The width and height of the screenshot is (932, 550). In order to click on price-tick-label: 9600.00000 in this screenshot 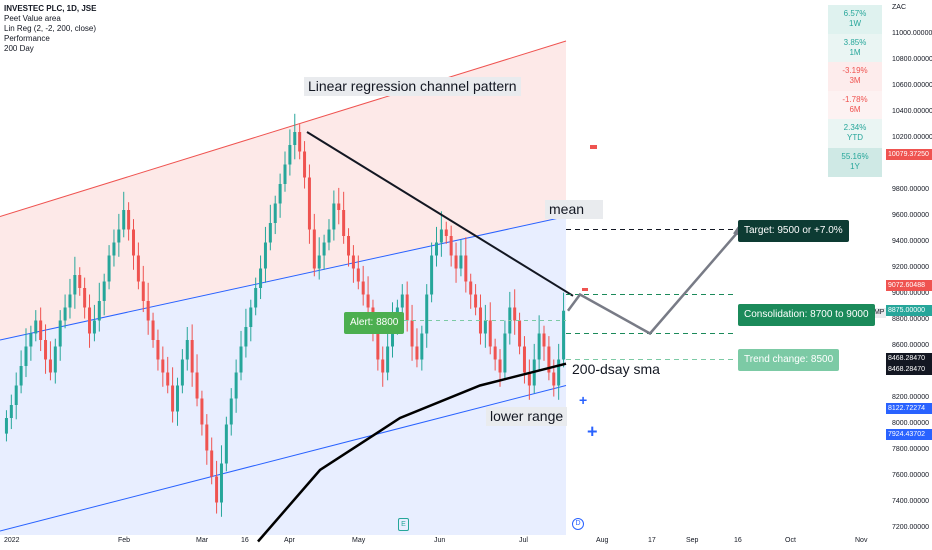, I will do `click(910, 215)`.